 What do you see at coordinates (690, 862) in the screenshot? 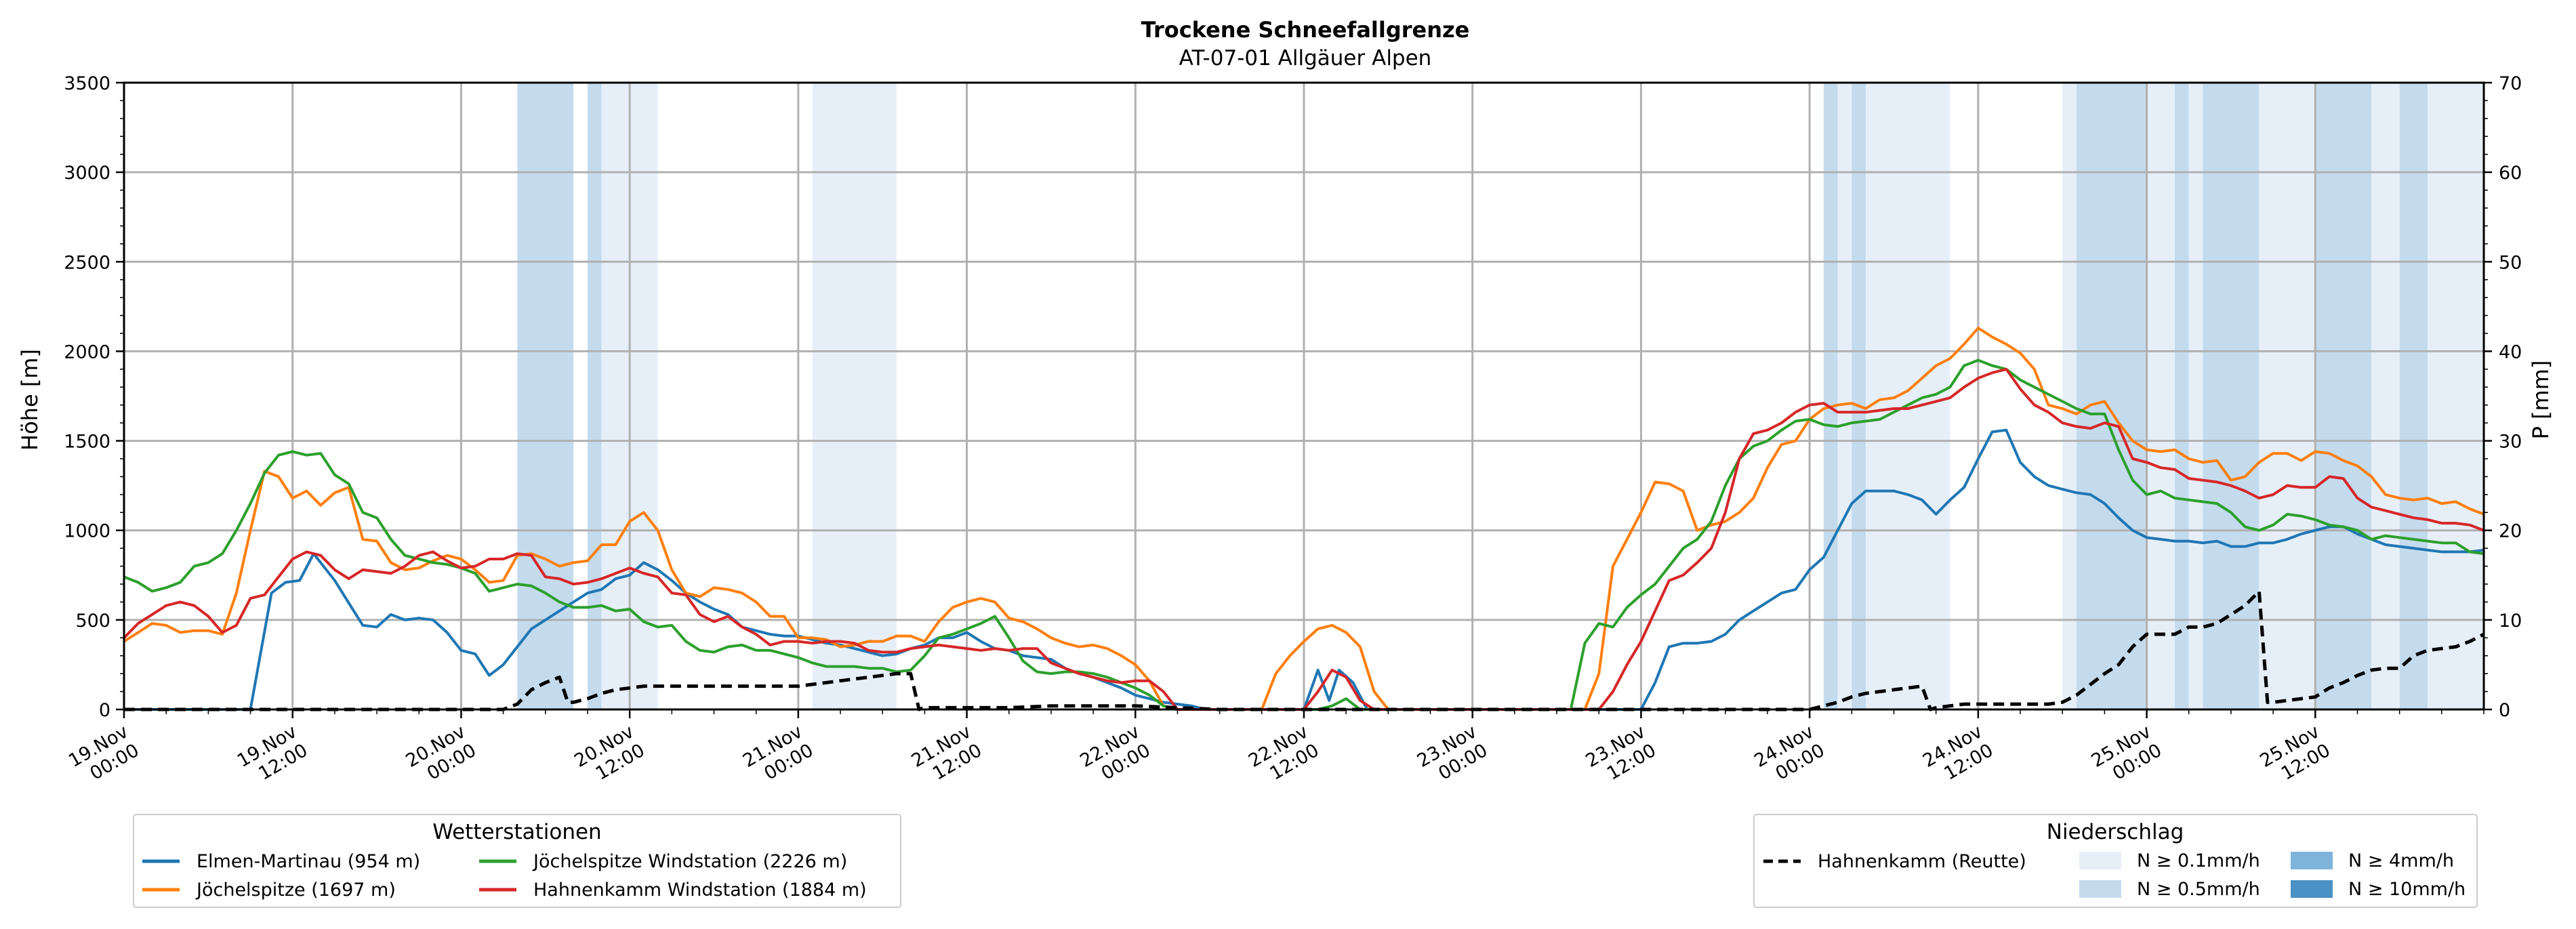
I see `legend-station-label: Jöchelspitze Windstation (2226 m)` at bounding box center [690, 862].